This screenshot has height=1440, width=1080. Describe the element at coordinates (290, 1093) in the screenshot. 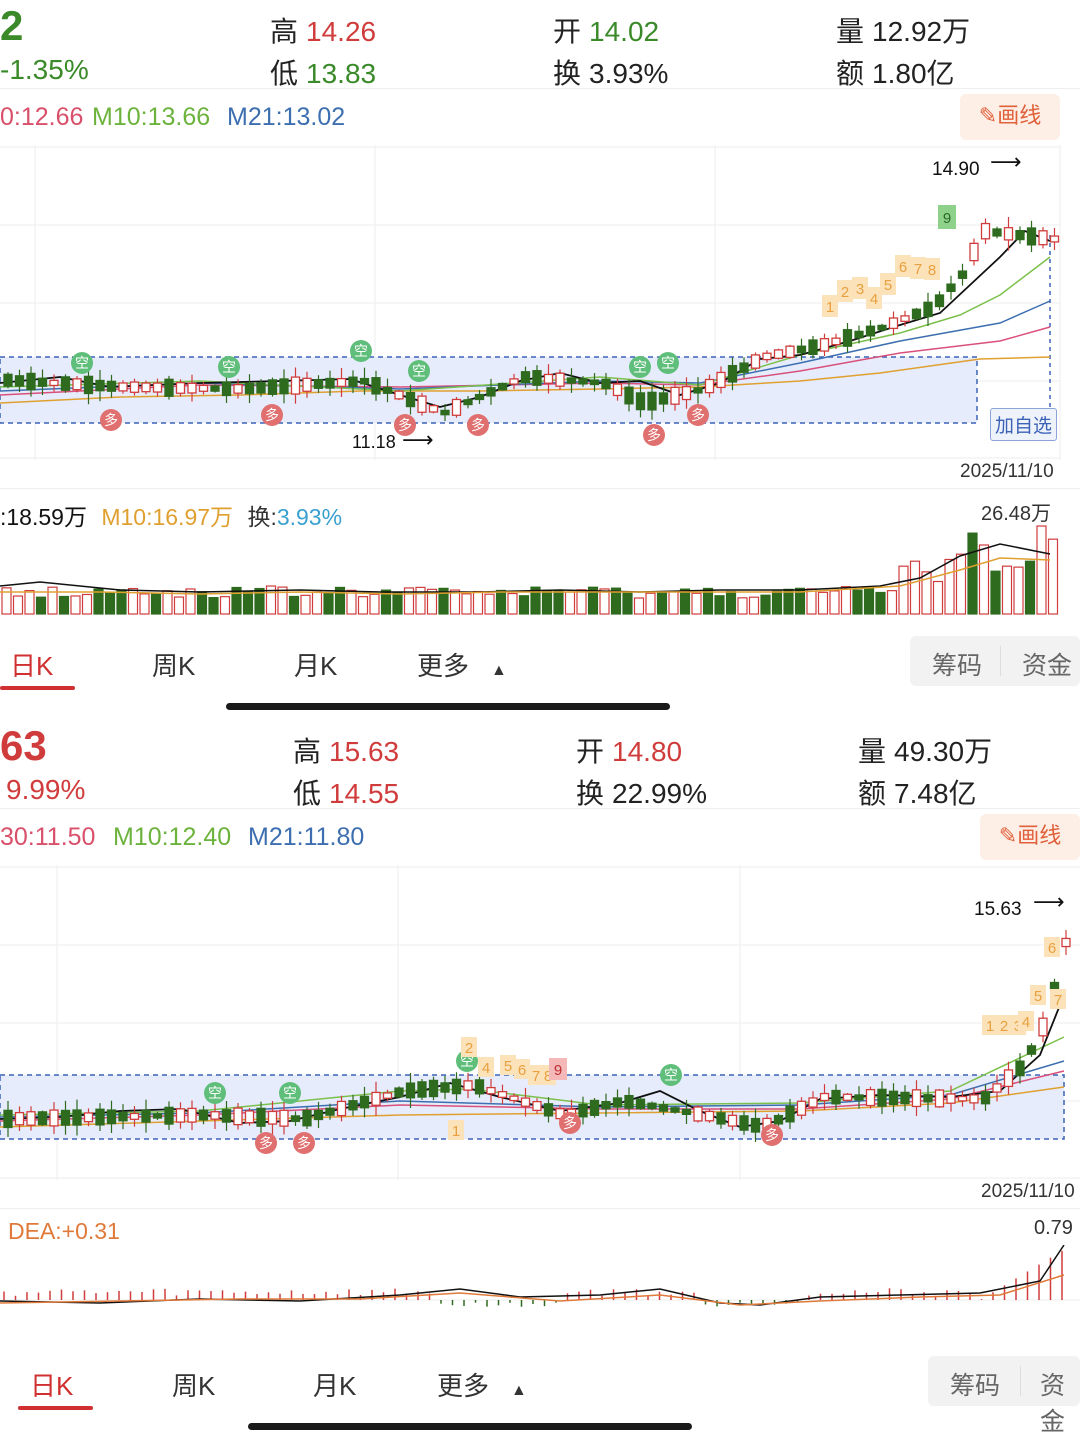

I see `svg-text: 空` at that location.